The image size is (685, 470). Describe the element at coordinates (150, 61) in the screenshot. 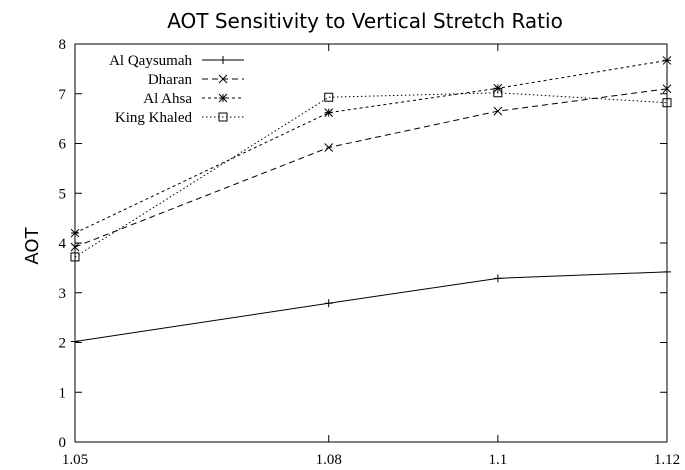

I see `legend-label: Al Qaysumah` at that location.